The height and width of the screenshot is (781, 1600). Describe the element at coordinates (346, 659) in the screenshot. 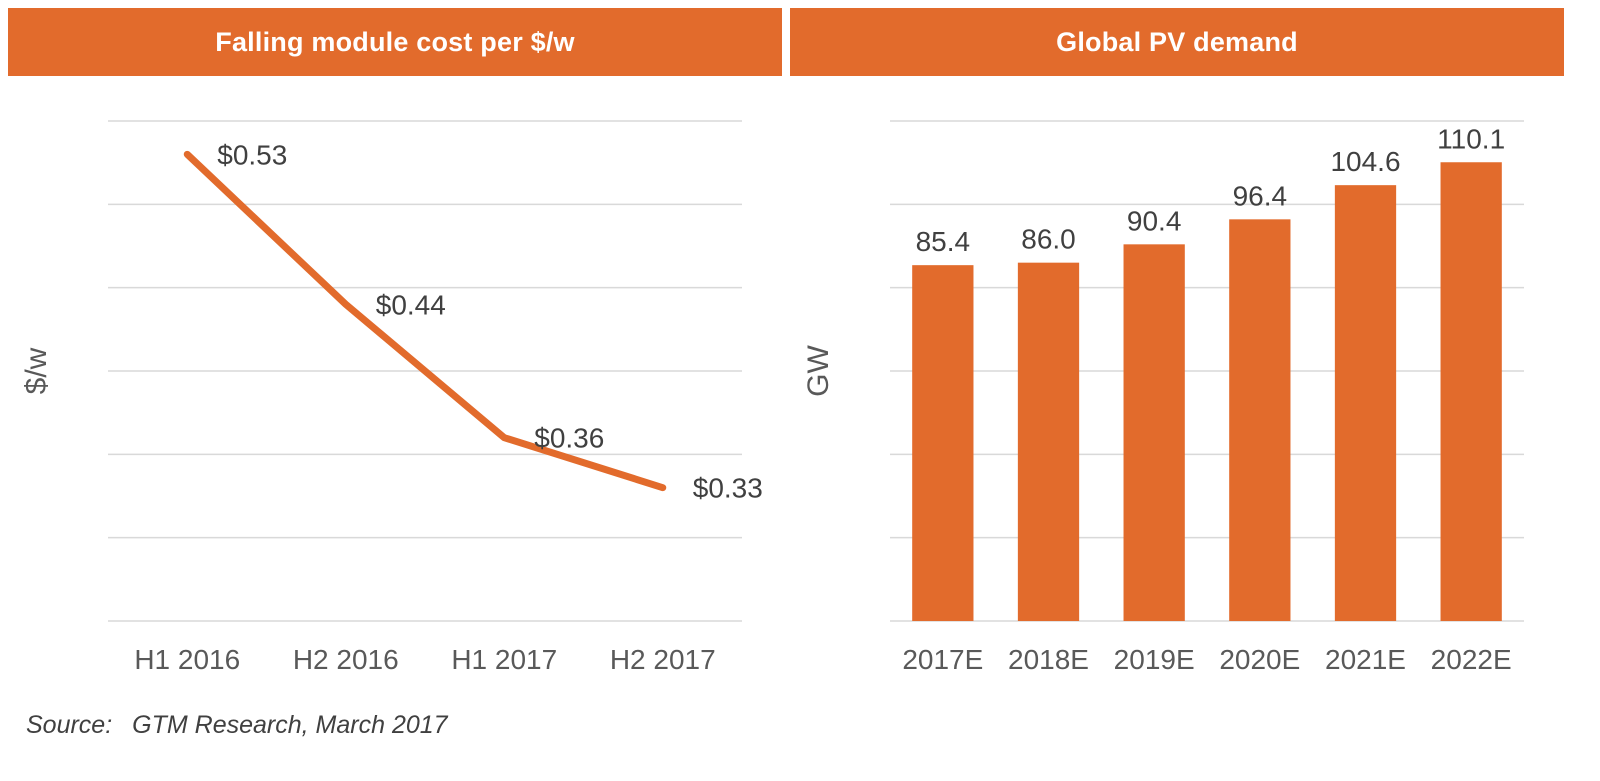

I see `x-tick-label: H2 2016` at that location.